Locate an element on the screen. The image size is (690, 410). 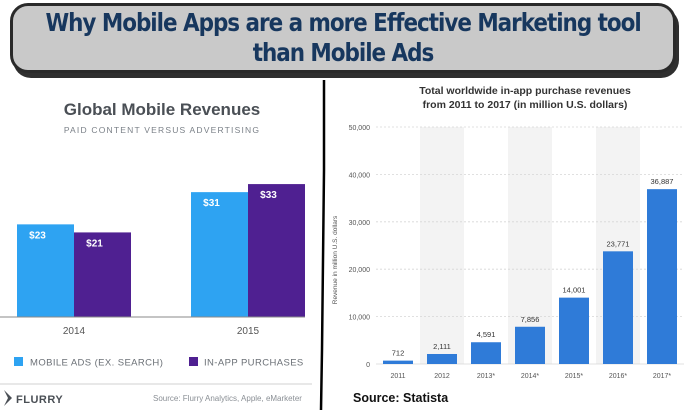
bar-2016 is located at coordinates (618, 307).